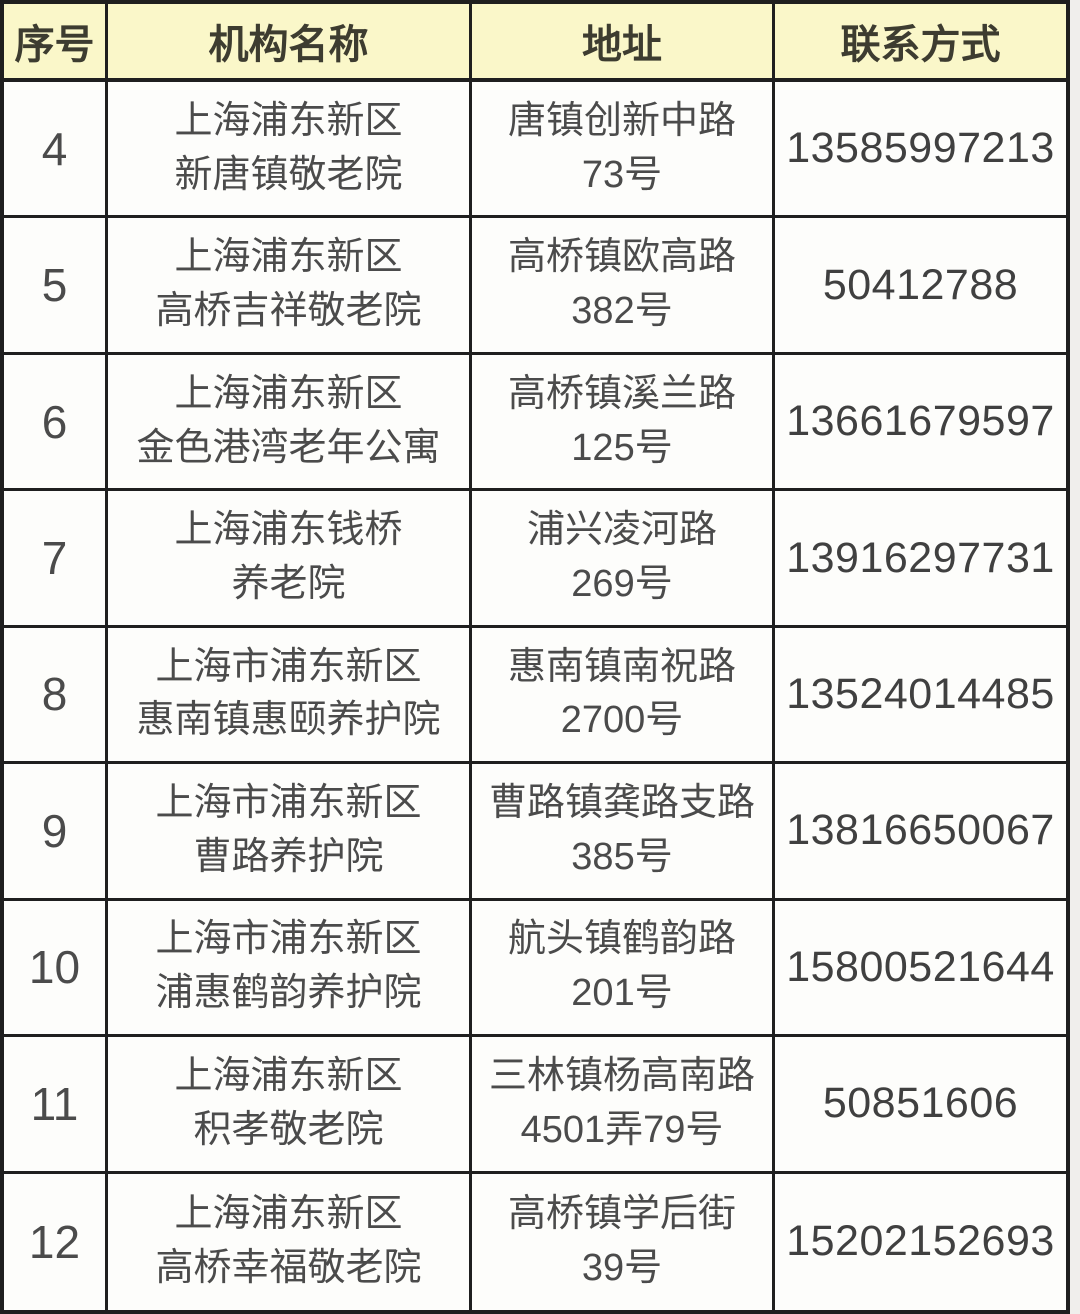 This screenshot has height=1314, width=1080. Describe the element at coordinates (288, 993) in the screenshot. I see `cell-line: 浦惠鹤韵养护院` at that location.